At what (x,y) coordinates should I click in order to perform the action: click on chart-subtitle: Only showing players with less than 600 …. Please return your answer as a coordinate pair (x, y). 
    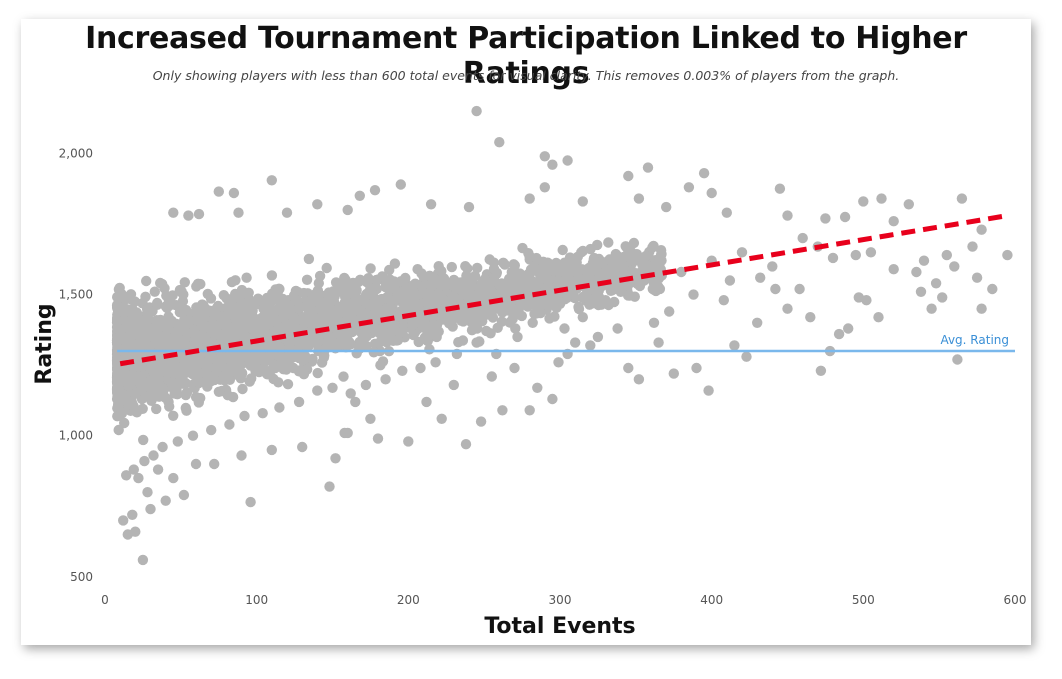
    Looking at the image, I should click on (526, 75).